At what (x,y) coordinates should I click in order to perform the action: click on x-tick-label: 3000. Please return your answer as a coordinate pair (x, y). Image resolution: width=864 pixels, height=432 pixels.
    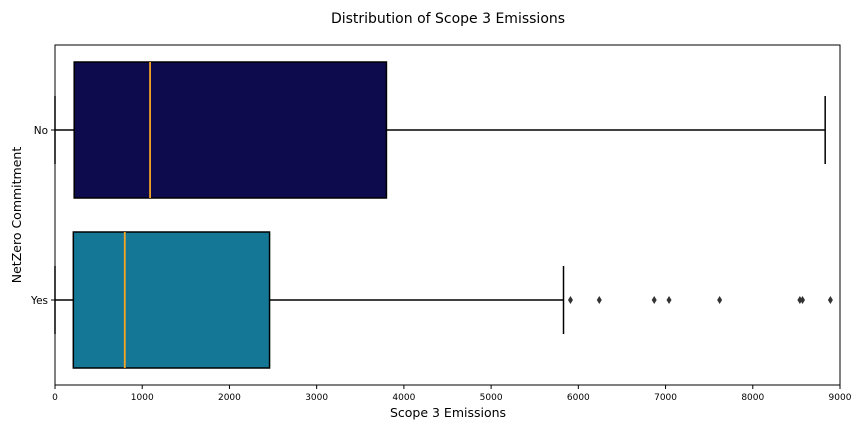
    Looking at the image, I should click on (316, 398).